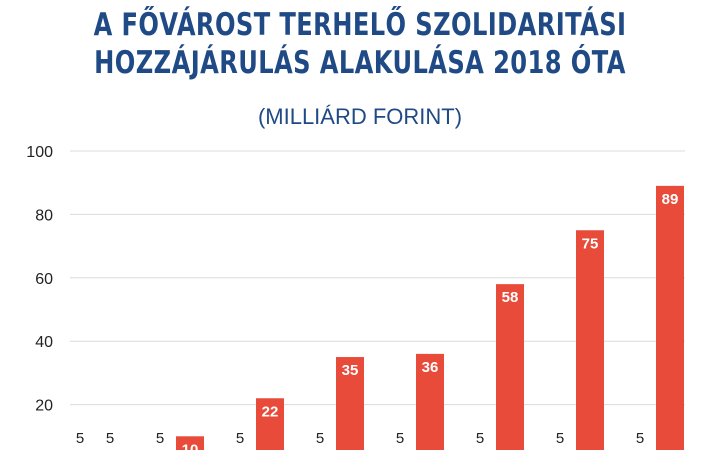 Image resolution: width=720 pixels, height=450 pixels. Describe the element at coordinates (44, 215) in the screenshot. I see `y-tick-label: 80` at that location.